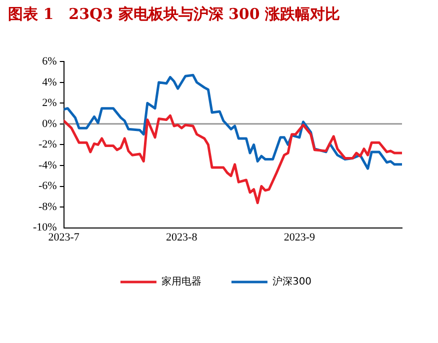  What do you see at coordinates (45, 228) in the screenshot?
I see `y-tick-label: -10%` at bounding box center [45, 228].